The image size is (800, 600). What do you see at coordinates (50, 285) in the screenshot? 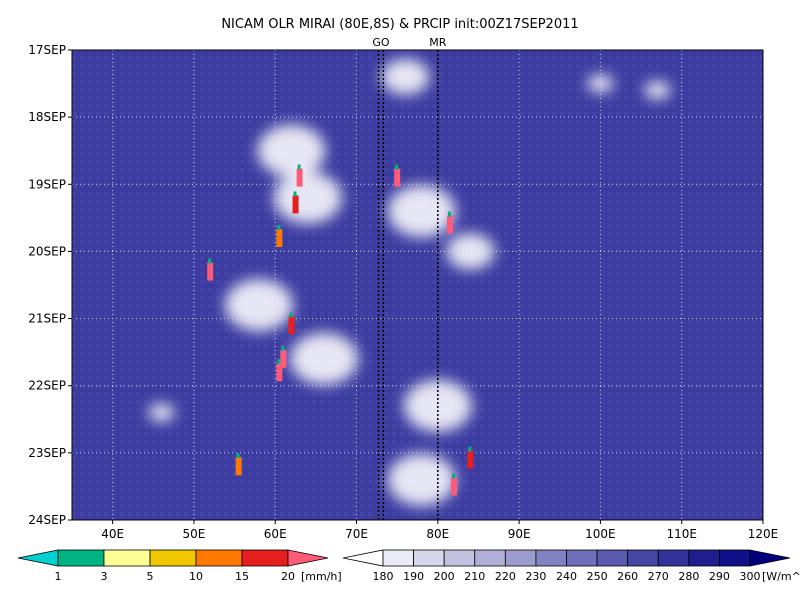
I see `y-axis: 17SEP 18SEP 19SEP 20SEP 21SEP 22SEP 23SEP 24SEP` at bounding box center [50, 285].